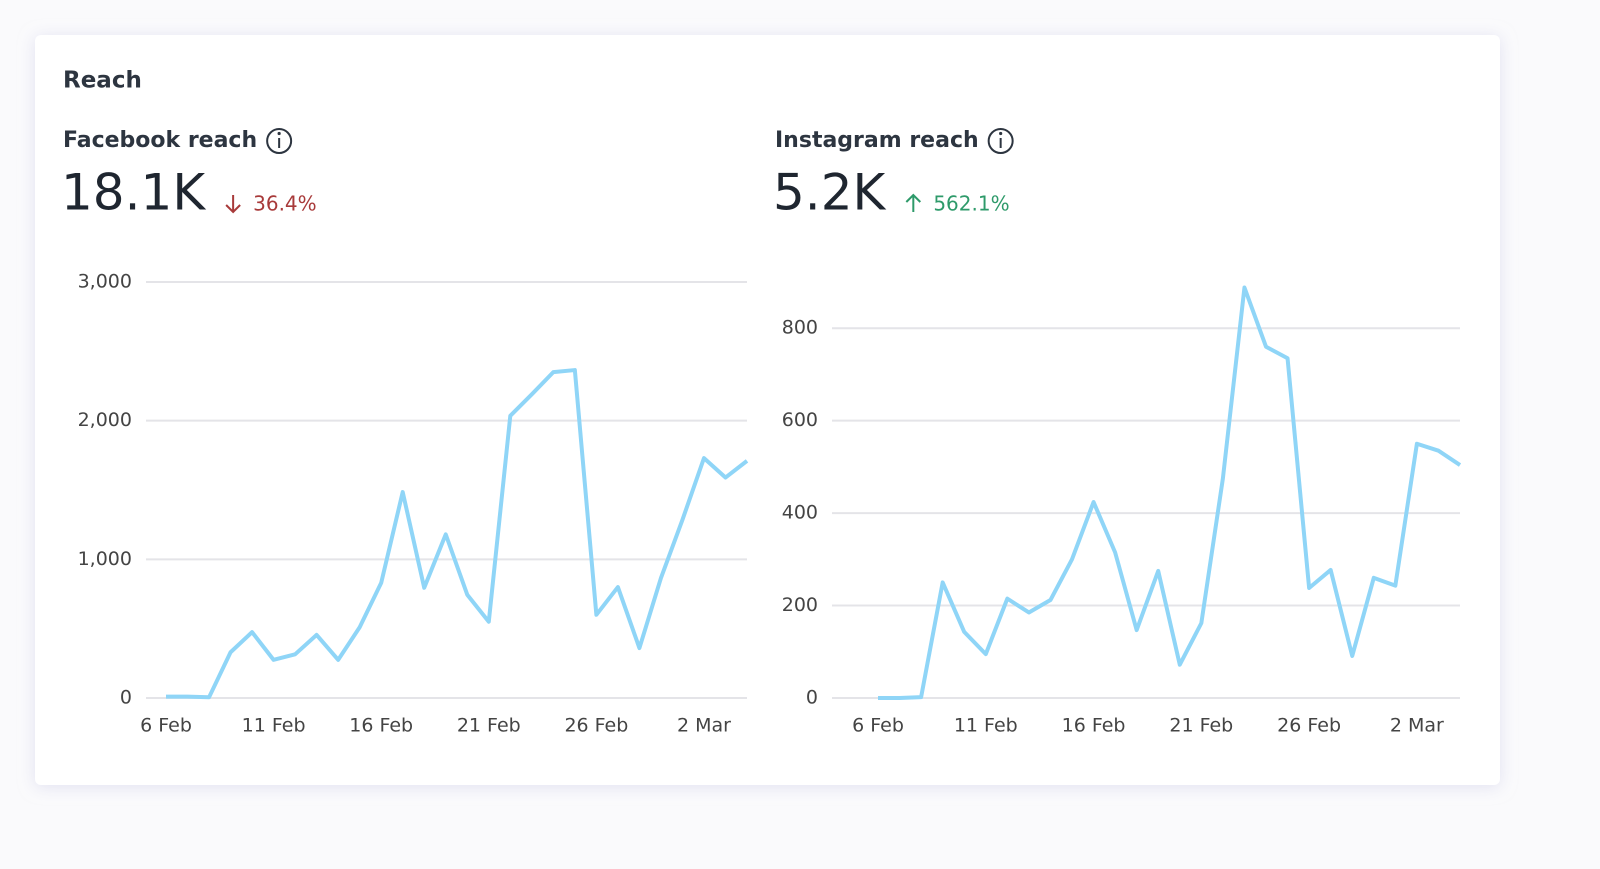 This screenshot has height=869, width=1600. What do you see at coordinates (877, 140) in the screenshot?
I see `chart-title: Instagram reach` at bounding box center [877, 140].